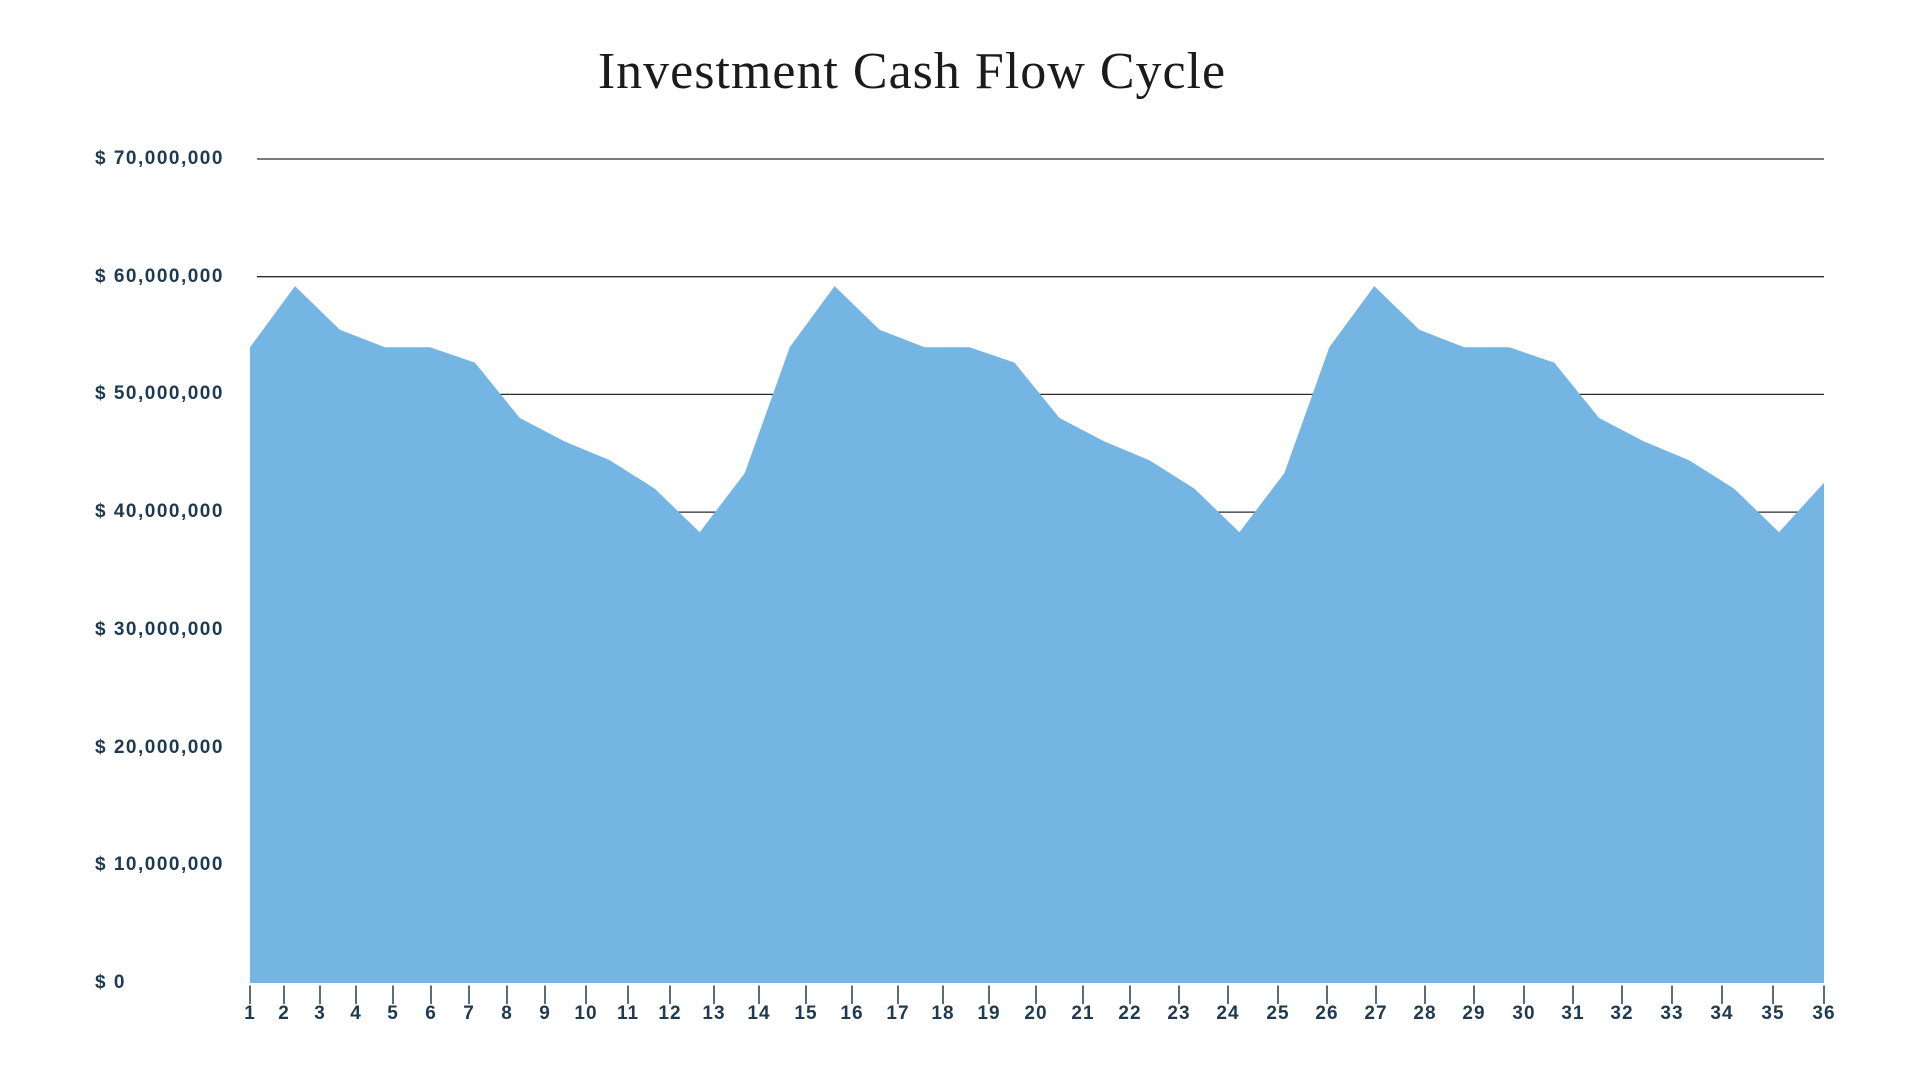 This screenshot has height=1080, width=1920. Describe the element at coordinates (1278, 1013) in the screenshot. I see `x-axis-label: 25` at that location.